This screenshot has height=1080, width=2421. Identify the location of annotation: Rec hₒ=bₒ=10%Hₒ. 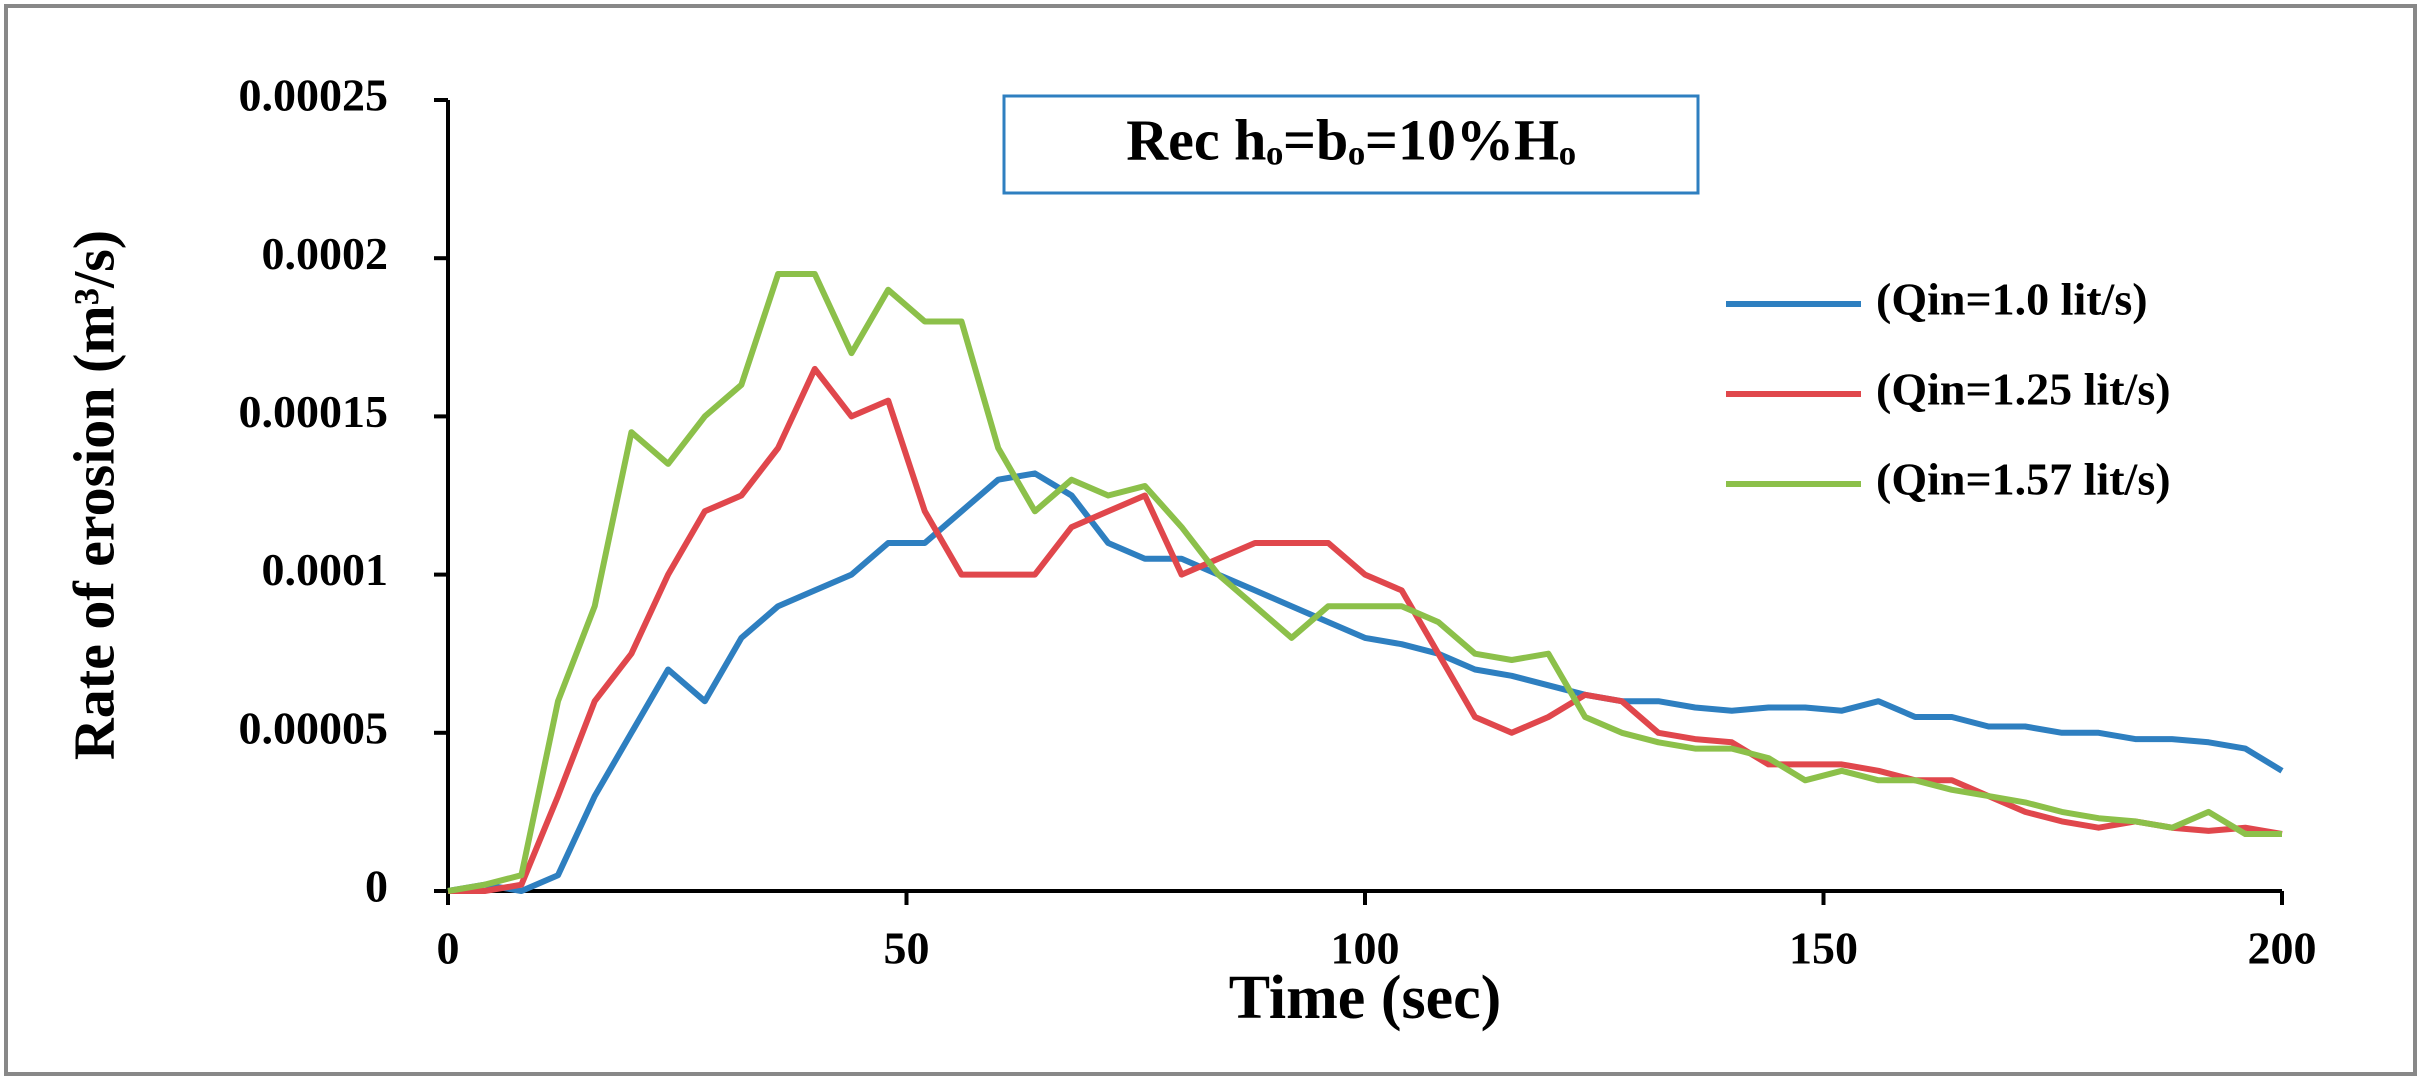
(1350, 139).